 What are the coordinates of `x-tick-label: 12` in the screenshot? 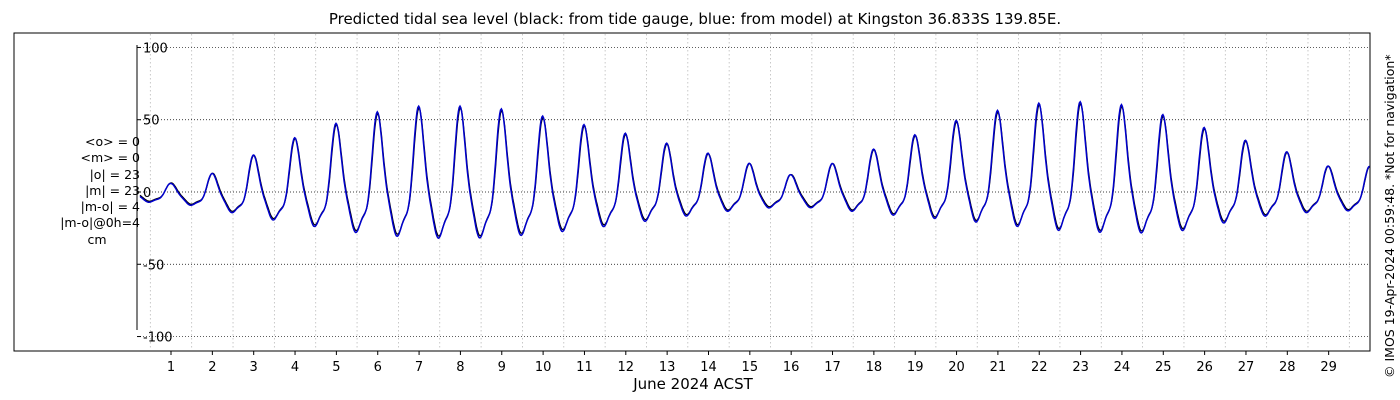 It's located at (626, 367).